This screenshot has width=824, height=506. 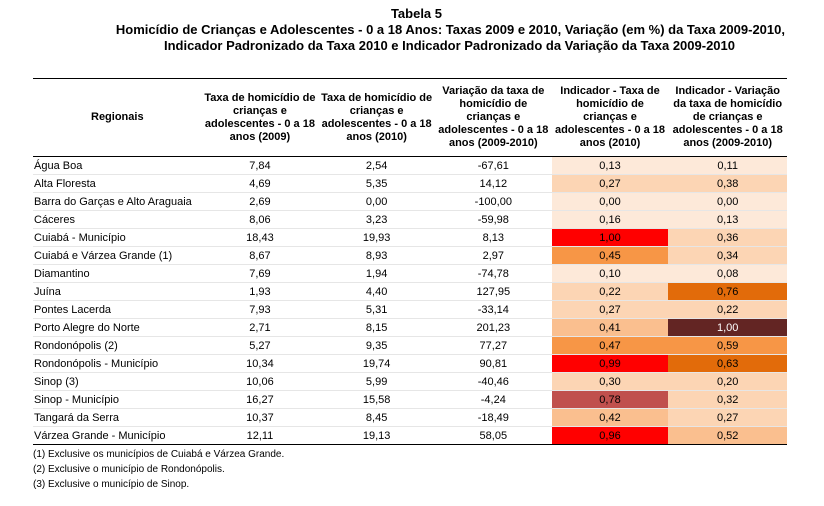 I want to click on table-row: Cáceres 8,06 3,23 -59,98 0,16 0,13, so click(x=410, y=219).